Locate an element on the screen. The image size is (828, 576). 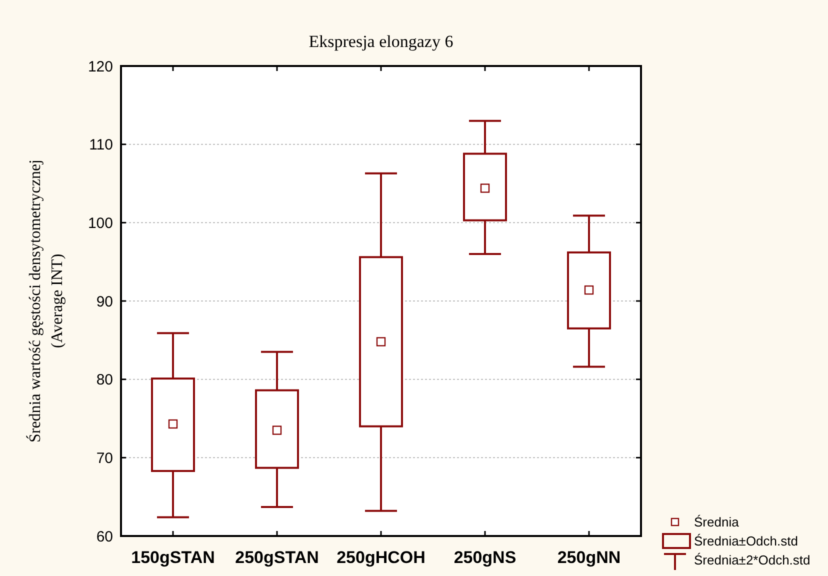
chart-title: Ekspresja elongazy 6 is located at coordinates (381, 41).